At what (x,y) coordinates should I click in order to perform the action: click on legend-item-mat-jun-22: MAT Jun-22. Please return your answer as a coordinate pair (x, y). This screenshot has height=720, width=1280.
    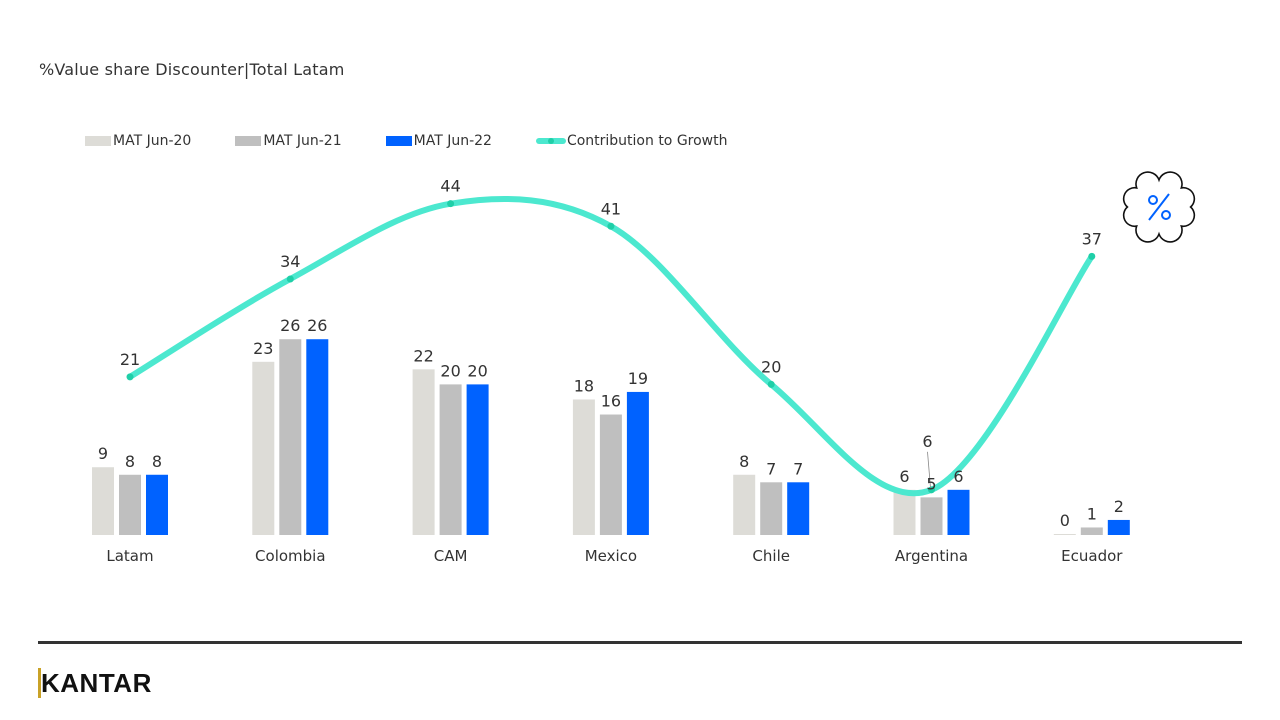
    Looking at the image, I should click on (438, 141).